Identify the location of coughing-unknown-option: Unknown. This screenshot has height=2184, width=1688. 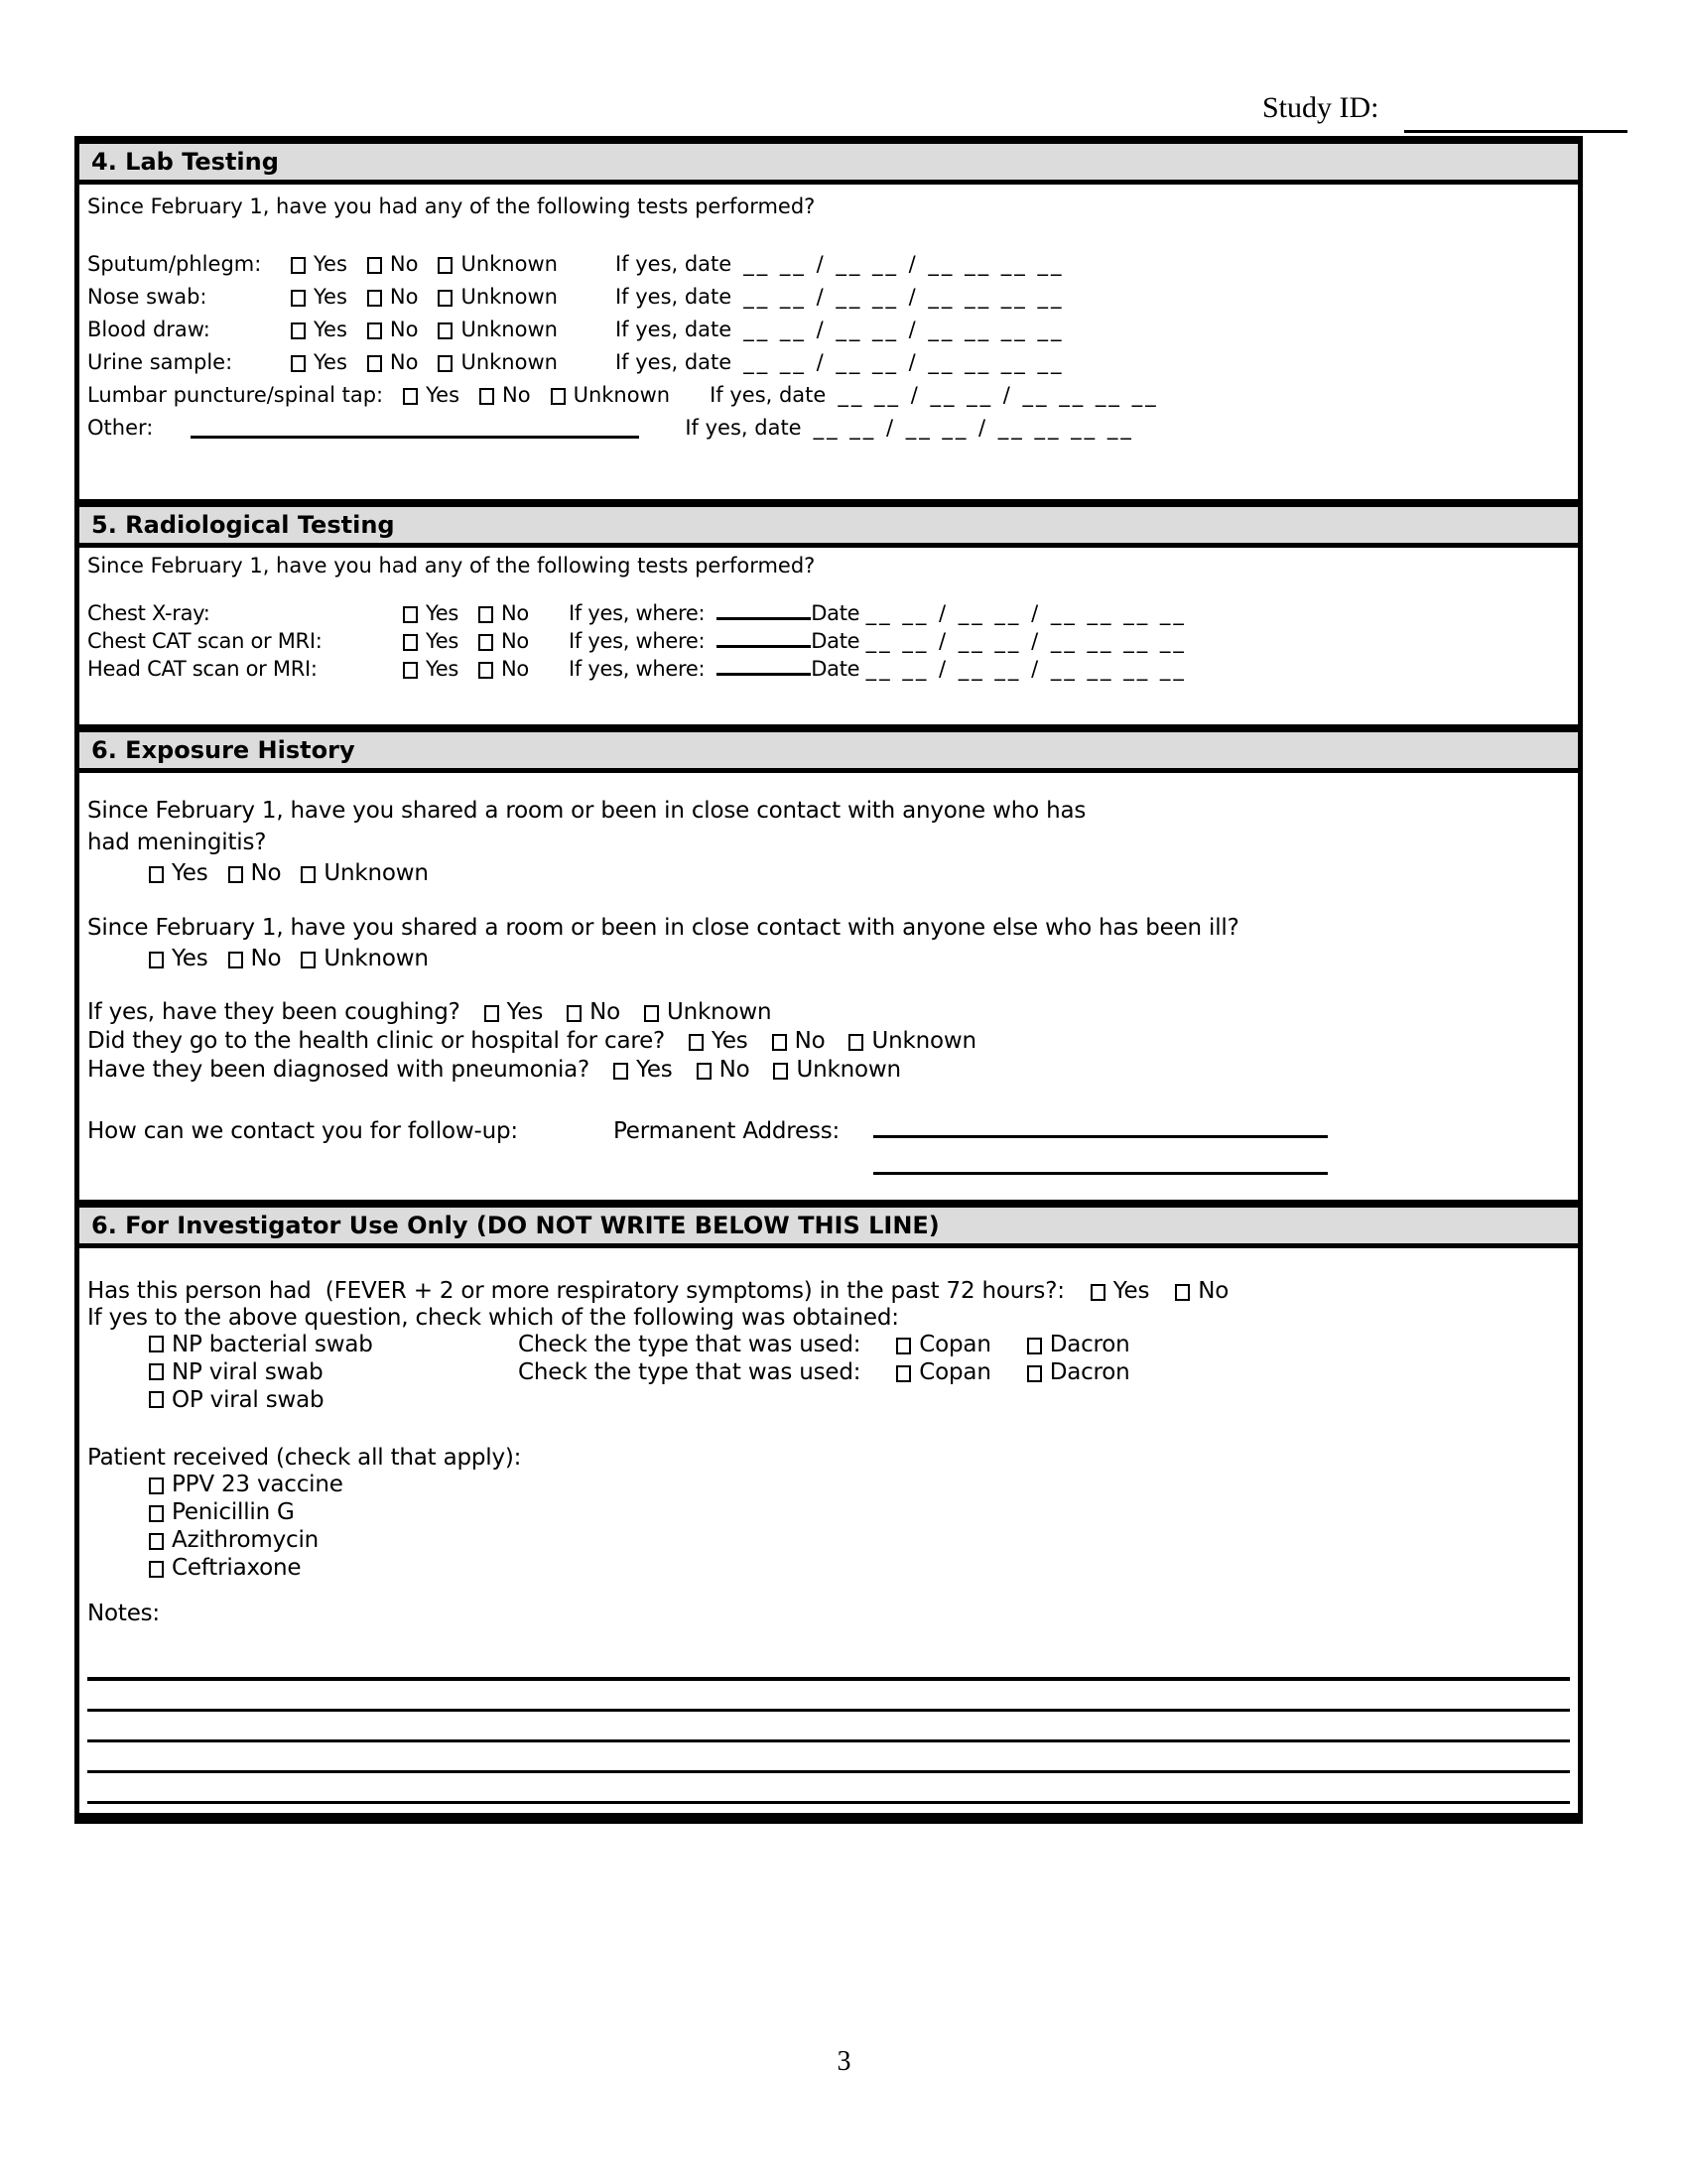
(708, 1012).